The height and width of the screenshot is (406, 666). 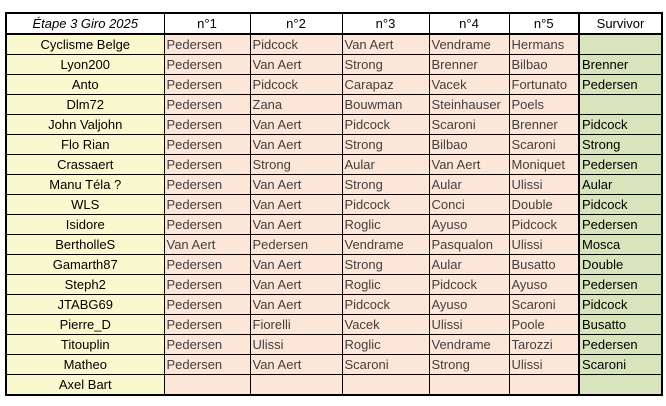 I want to click on pick-cell: Double, so click(x=544, y=204).